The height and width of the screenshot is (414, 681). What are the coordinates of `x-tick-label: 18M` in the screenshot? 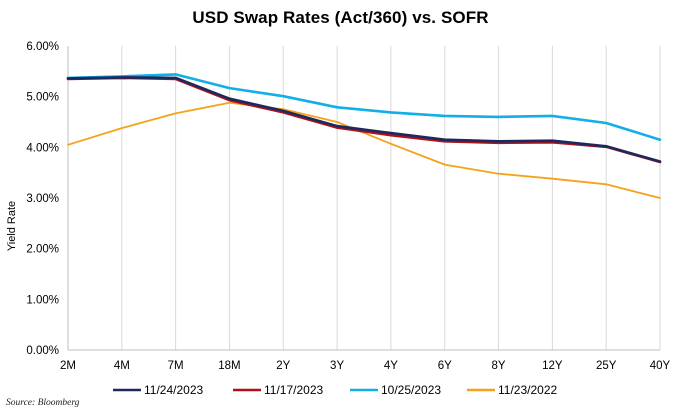 It's located at (229, 366).